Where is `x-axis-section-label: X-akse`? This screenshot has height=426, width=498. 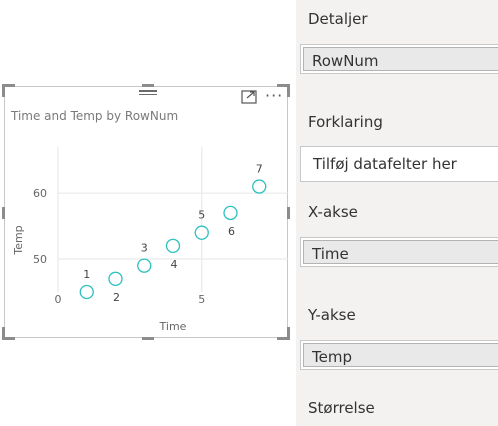
x-axis-section-label: X-akse is located at coordinates (333, 212).